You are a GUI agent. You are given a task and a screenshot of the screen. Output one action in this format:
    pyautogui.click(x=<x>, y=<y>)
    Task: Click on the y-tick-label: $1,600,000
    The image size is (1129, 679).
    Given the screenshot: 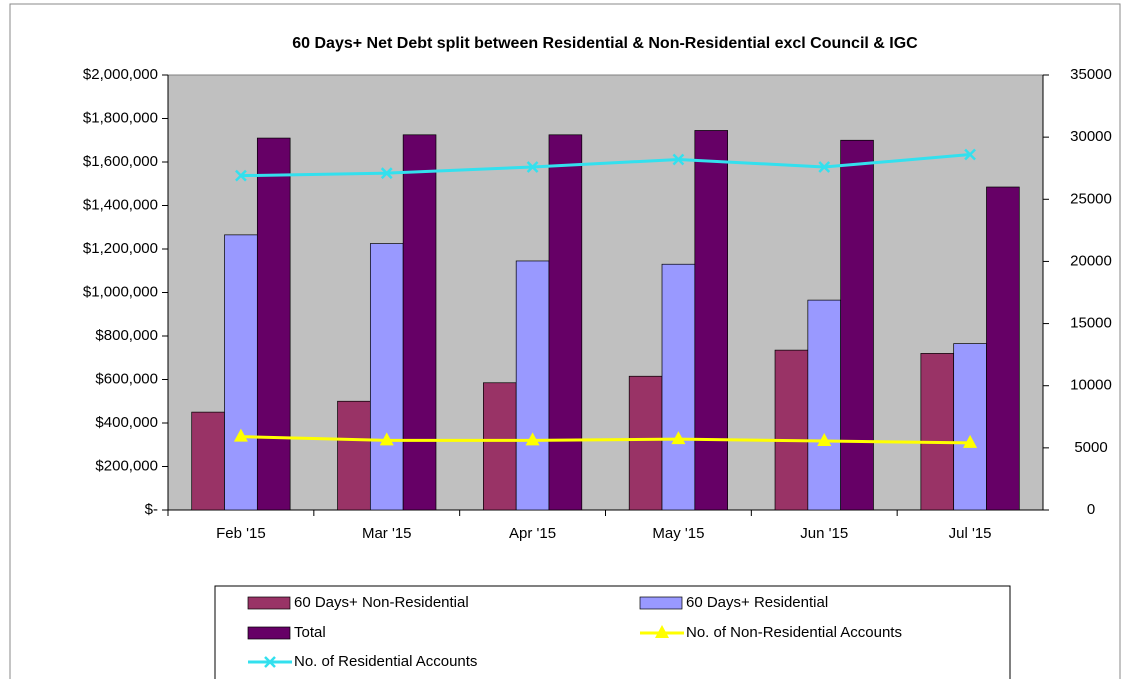 What is the action you would take?
    pyautogui.click(x=120, y=161)
    